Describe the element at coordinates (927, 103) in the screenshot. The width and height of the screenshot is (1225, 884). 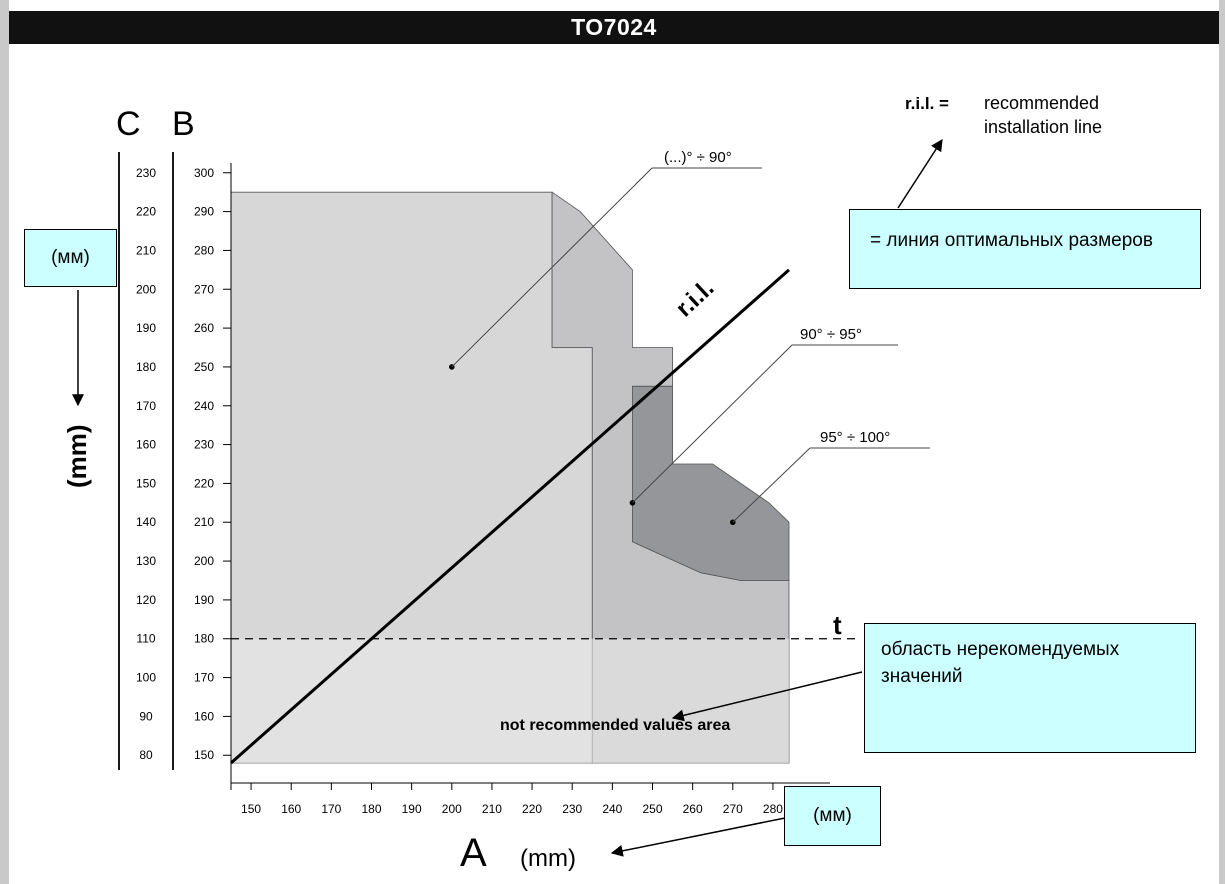
I see `legend-ril-key: r.i.l. =` at that location.